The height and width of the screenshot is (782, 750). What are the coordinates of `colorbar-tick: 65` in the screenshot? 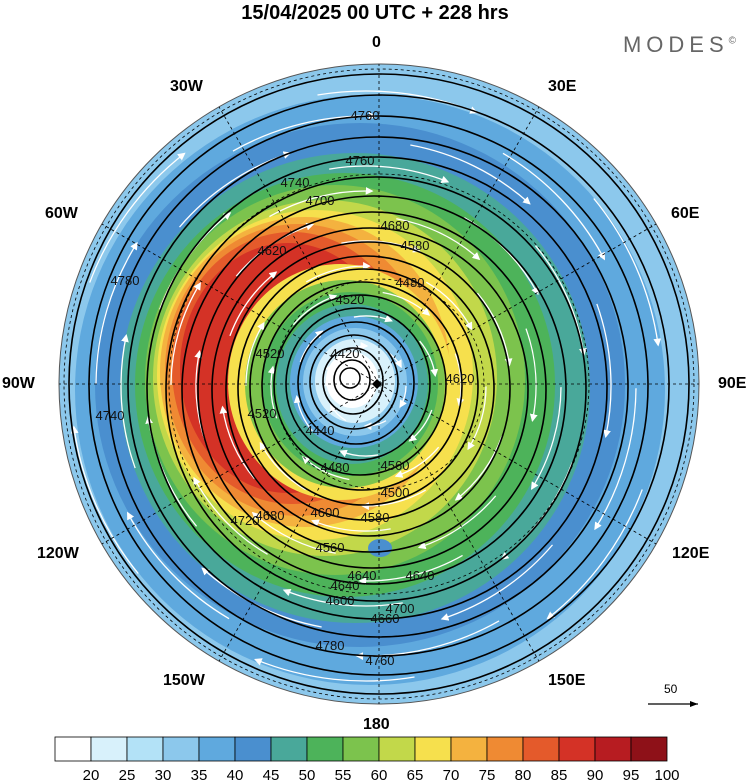 It's located at (415, 774).